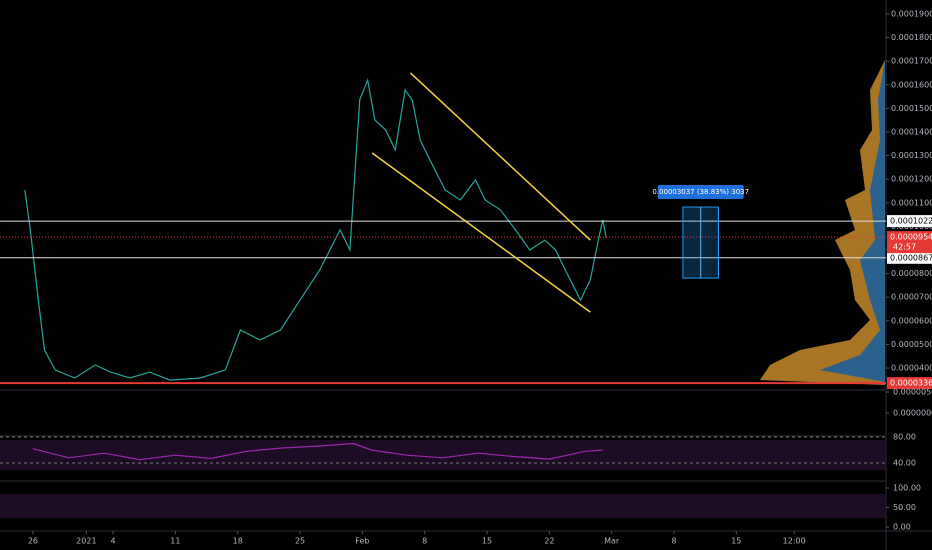  Describe the element at coordinates (904, 462) in the screenshot. I see `y-tick-label: 40.00` at that location.